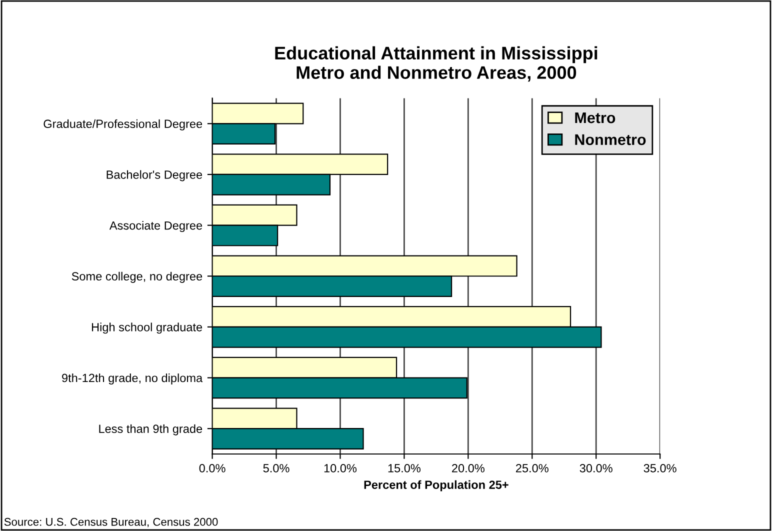 The height and width of the screenshot is (531, 772). Describe the element at coordinates (596, 468) in the screenshot. I see `x-tick-label: 30.0%` at that location.